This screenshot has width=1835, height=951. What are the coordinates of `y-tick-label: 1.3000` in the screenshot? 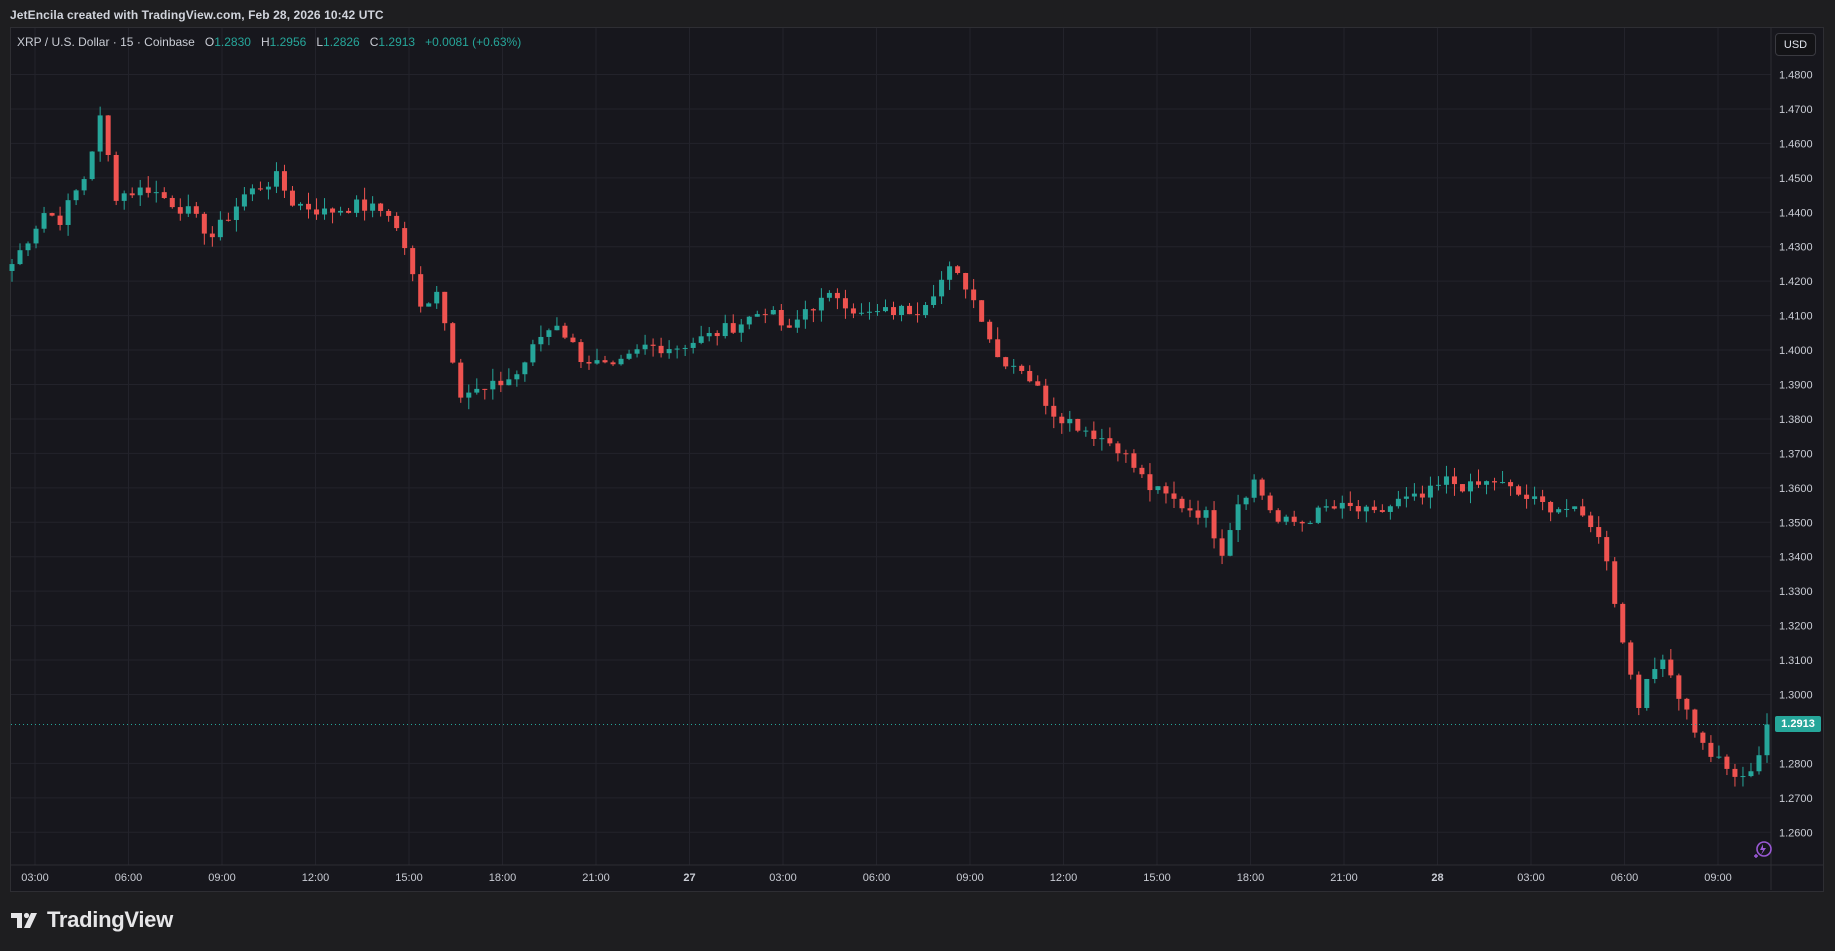 It's located at (1796, 696).